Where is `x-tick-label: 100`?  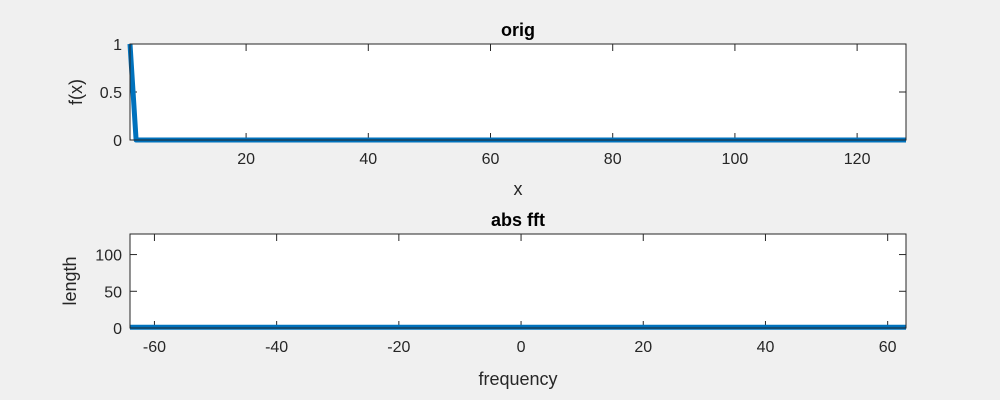 x-tick-label: 100 is located at coordinates (735, 159).